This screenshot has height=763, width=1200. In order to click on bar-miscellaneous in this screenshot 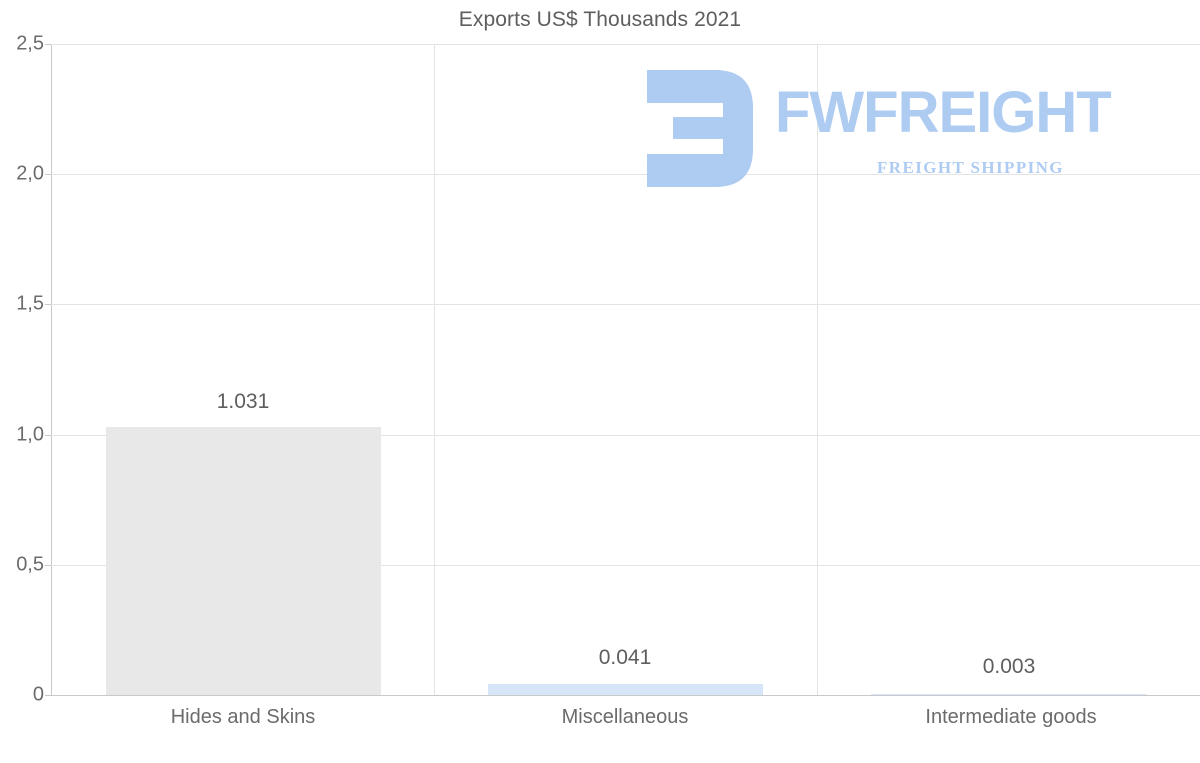, I will do `click(625, 689)`.